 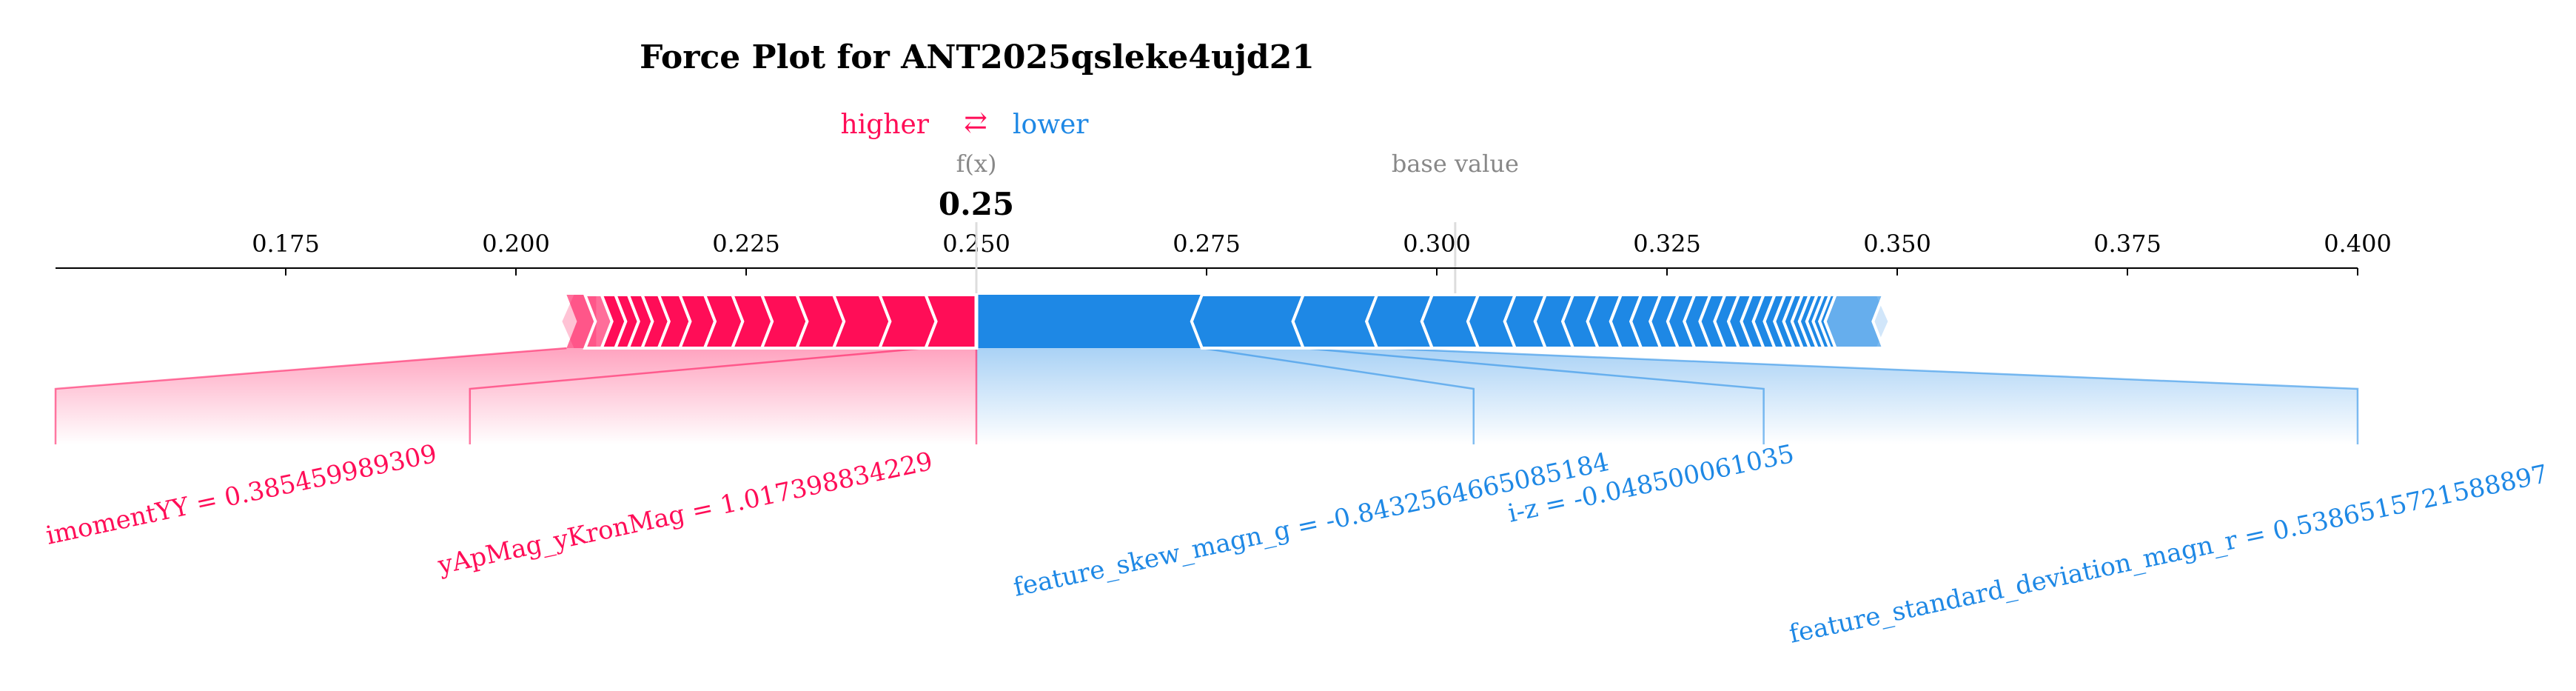 What do you see at coordinates (976, 164) in the screenshot?
I see `fx-label: f(x)` at bounding box center [976, 164].